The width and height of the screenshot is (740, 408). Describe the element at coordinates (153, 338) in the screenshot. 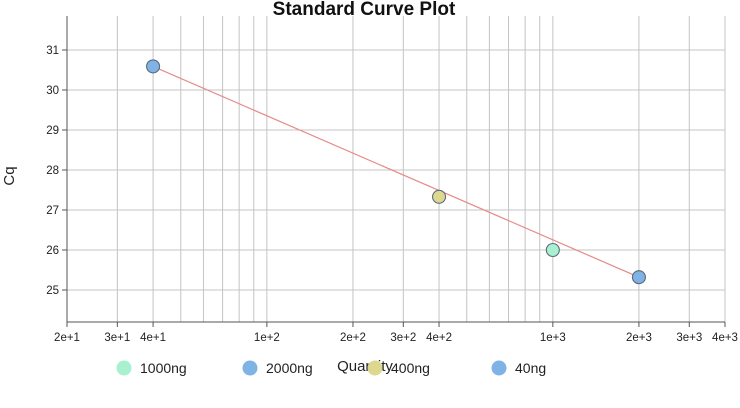

I see `x-tick-label: 4e+1` at that location.